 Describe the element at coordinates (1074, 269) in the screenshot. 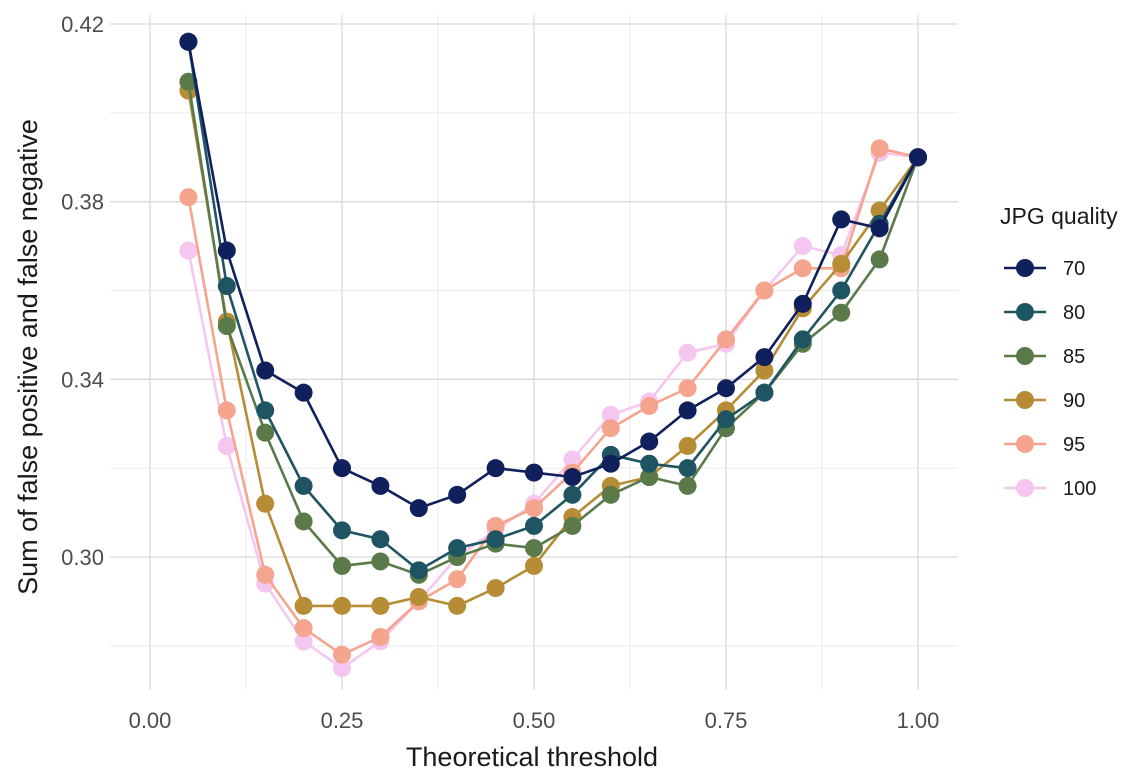

I see `legend-label: 70` at that location.